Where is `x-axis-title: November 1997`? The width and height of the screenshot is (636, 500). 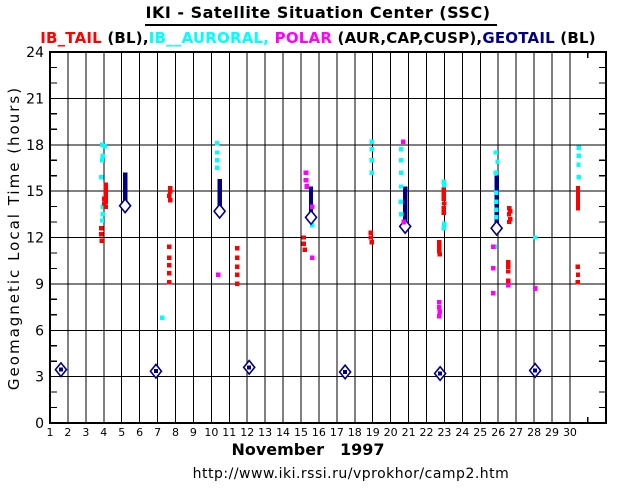
x-axis-title: November 1997 is located at coordinates (308, 449).